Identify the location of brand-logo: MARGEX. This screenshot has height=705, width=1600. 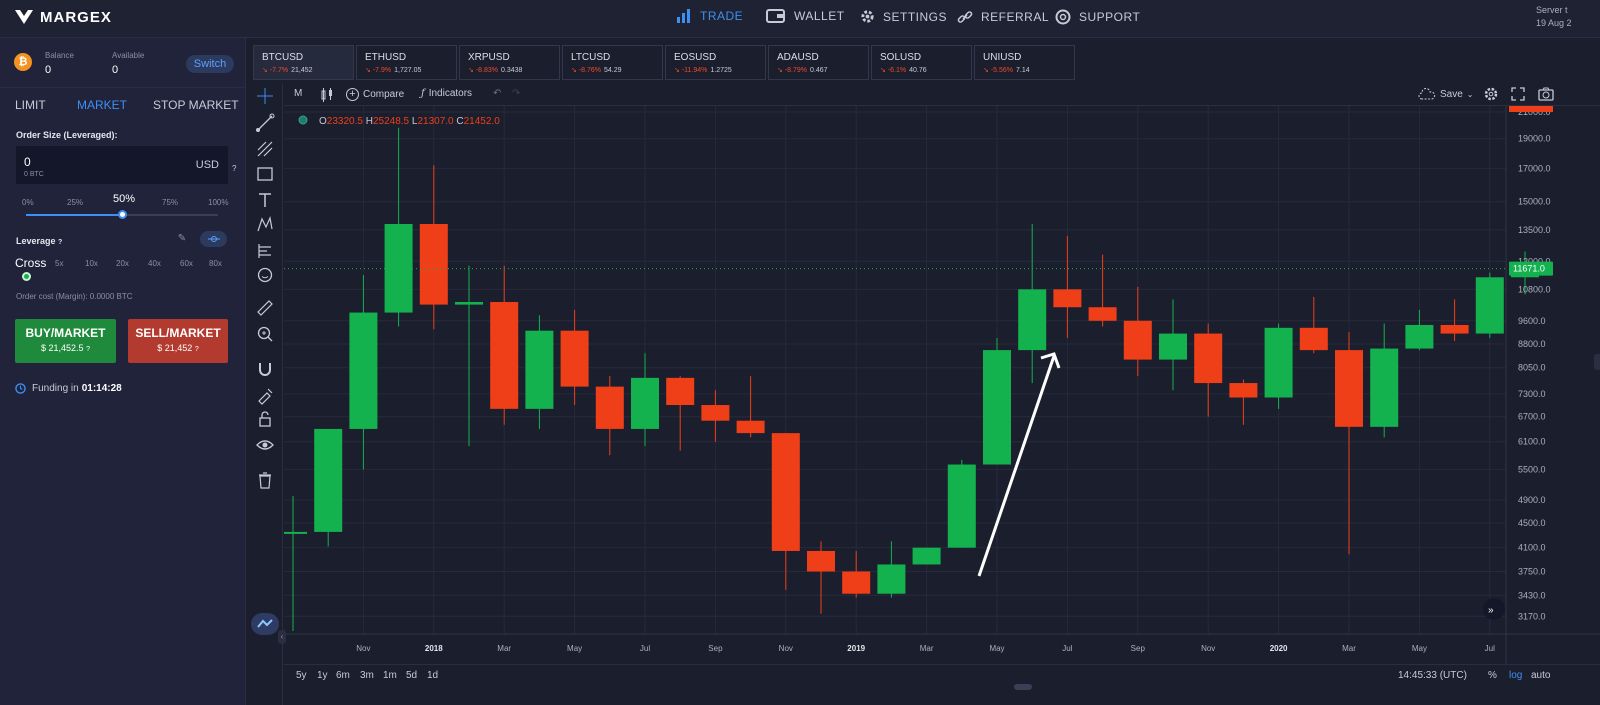
(63, 17).